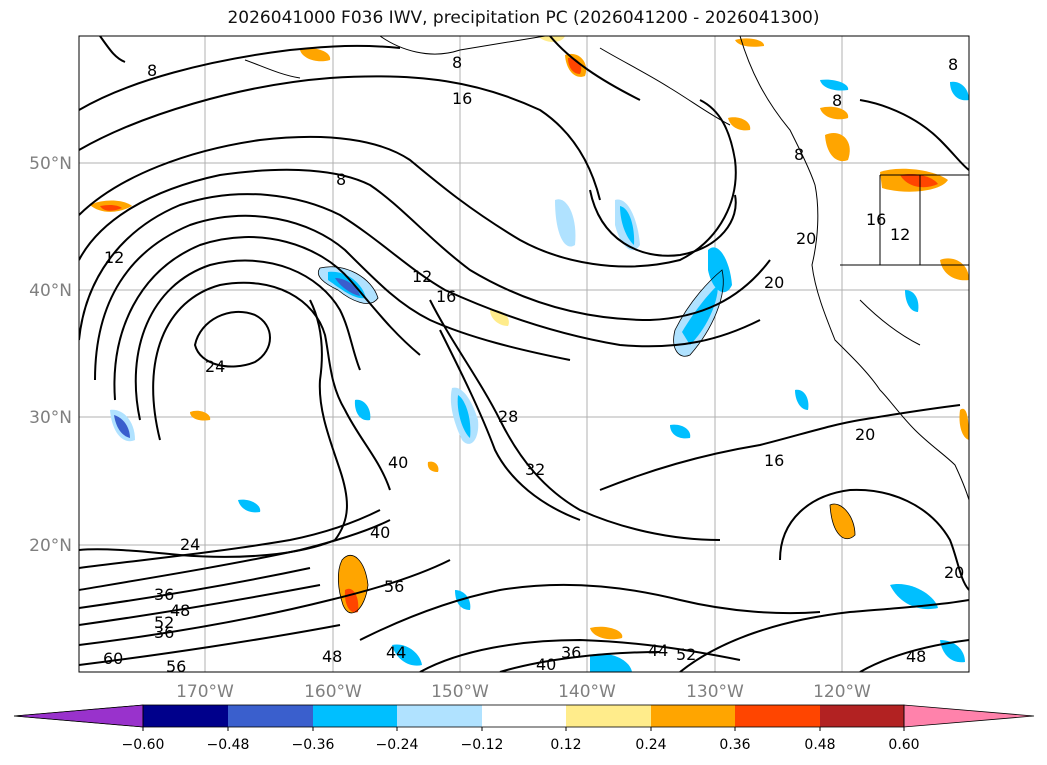 The height and width of the screenshot is (765, 1047). Describe the element at coordinates (333, 692) in the screenshot. I see `lon-label: 160°W` at that location.